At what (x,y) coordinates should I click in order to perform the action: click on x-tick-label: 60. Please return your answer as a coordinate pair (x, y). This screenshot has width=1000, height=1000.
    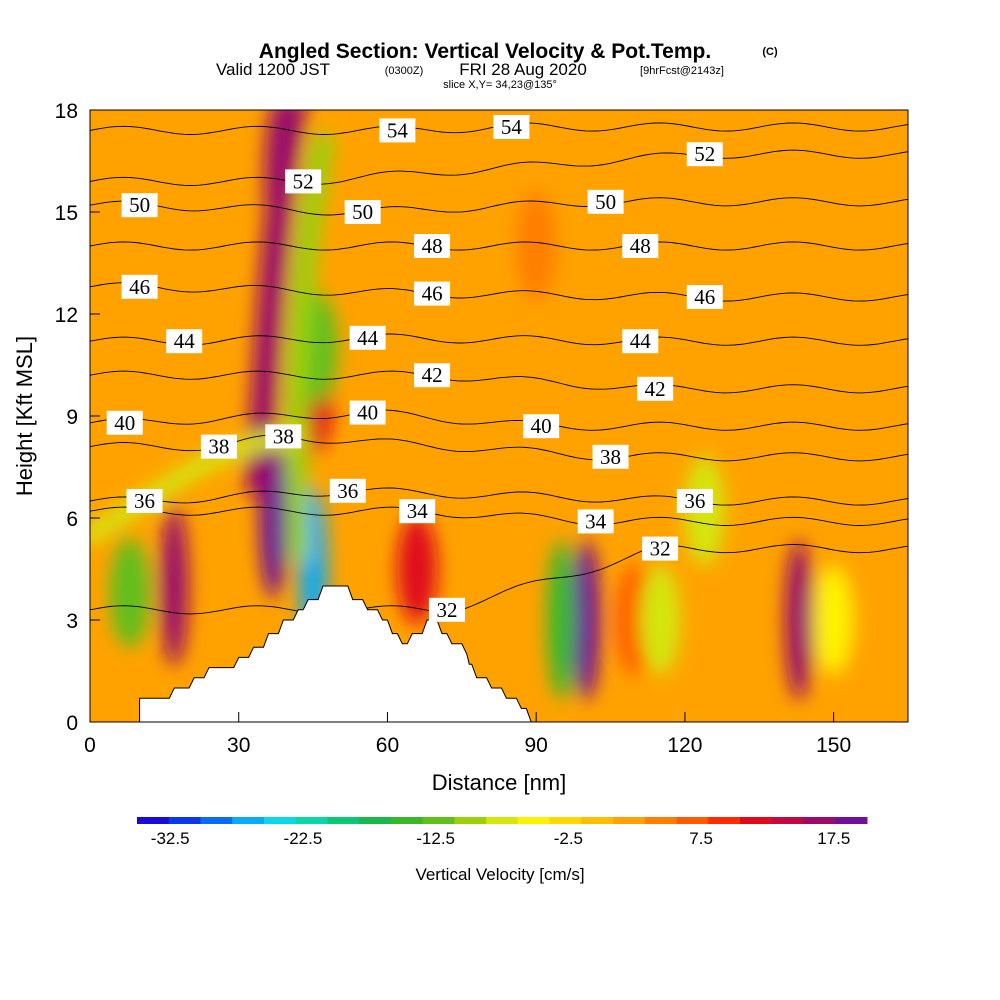
    Looking at the image, I should click on (387, 745).